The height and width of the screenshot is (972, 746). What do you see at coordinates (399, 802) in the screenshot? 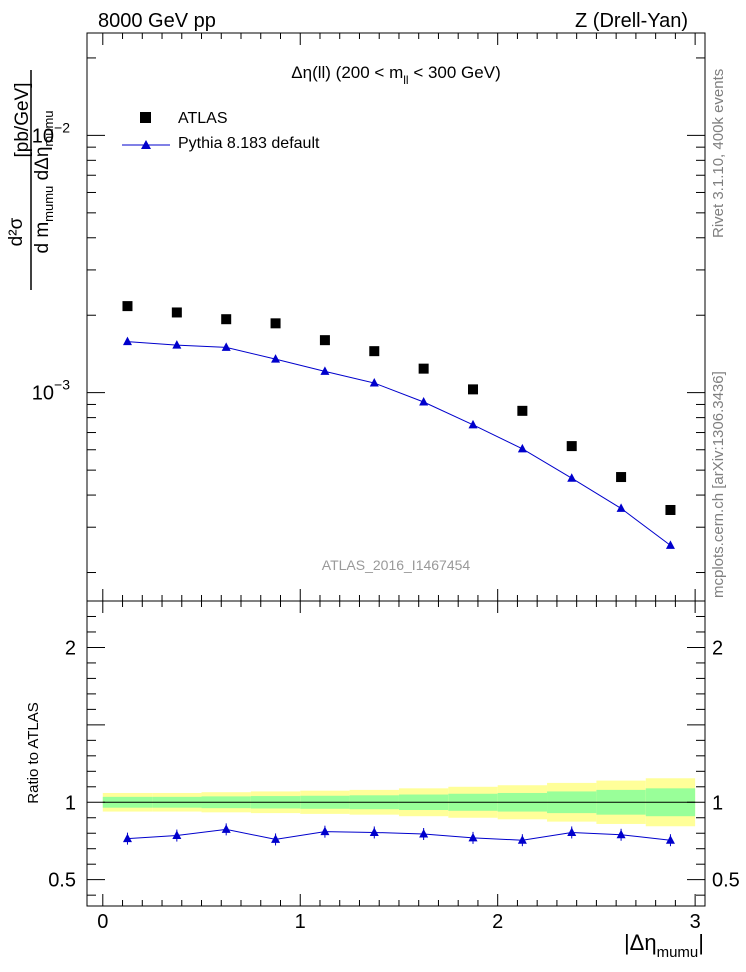
I see `ratio-bands` at bounding box center [399, 802].